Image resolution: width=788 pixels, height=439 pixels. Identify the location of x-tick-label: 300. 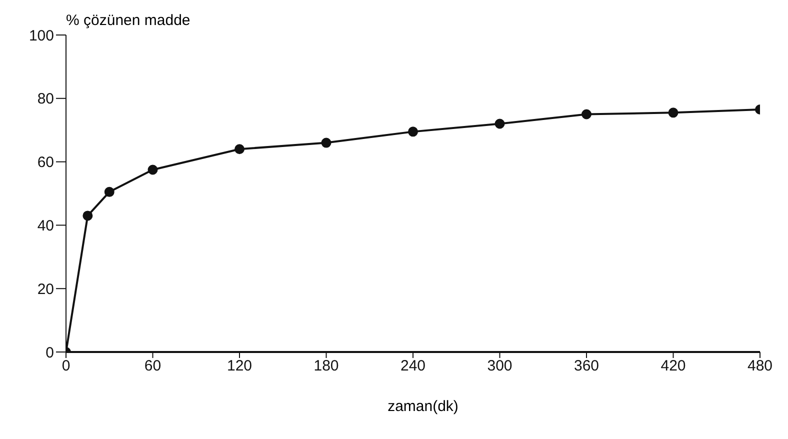
(499, 366).